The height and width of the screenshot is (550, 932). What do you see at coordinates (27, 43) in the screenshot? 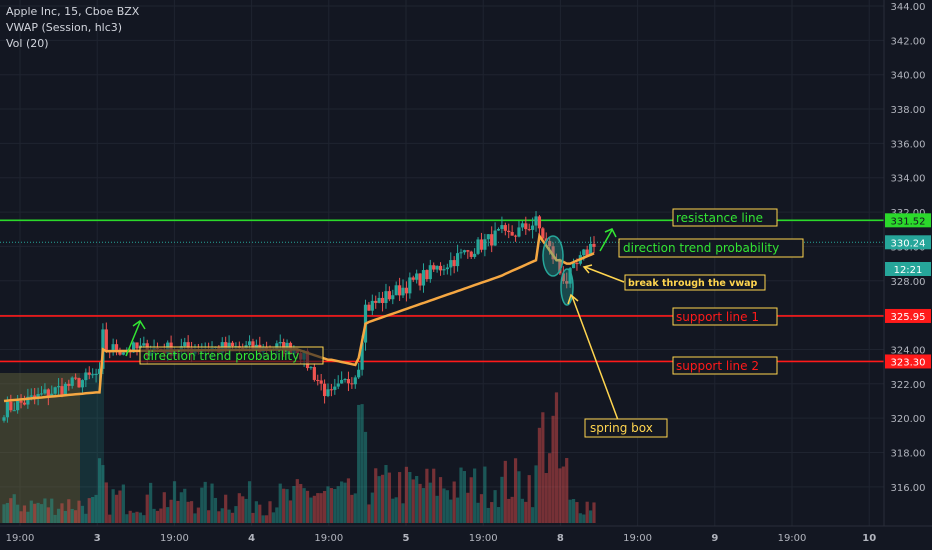
I see `volume-indicator-label: Vol (20)` at bounding box center [27, 43].